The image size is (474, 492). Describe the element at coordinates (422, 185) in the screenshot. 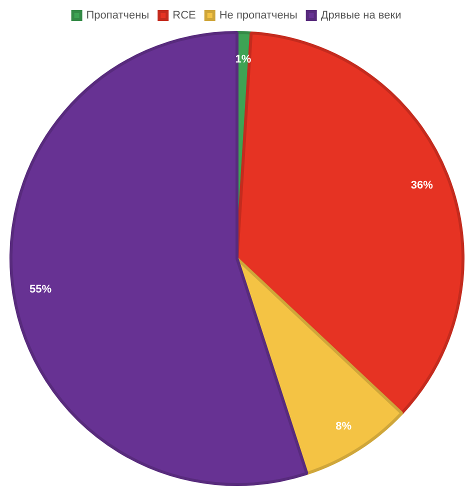

I see `data-label: 36%` at that location.